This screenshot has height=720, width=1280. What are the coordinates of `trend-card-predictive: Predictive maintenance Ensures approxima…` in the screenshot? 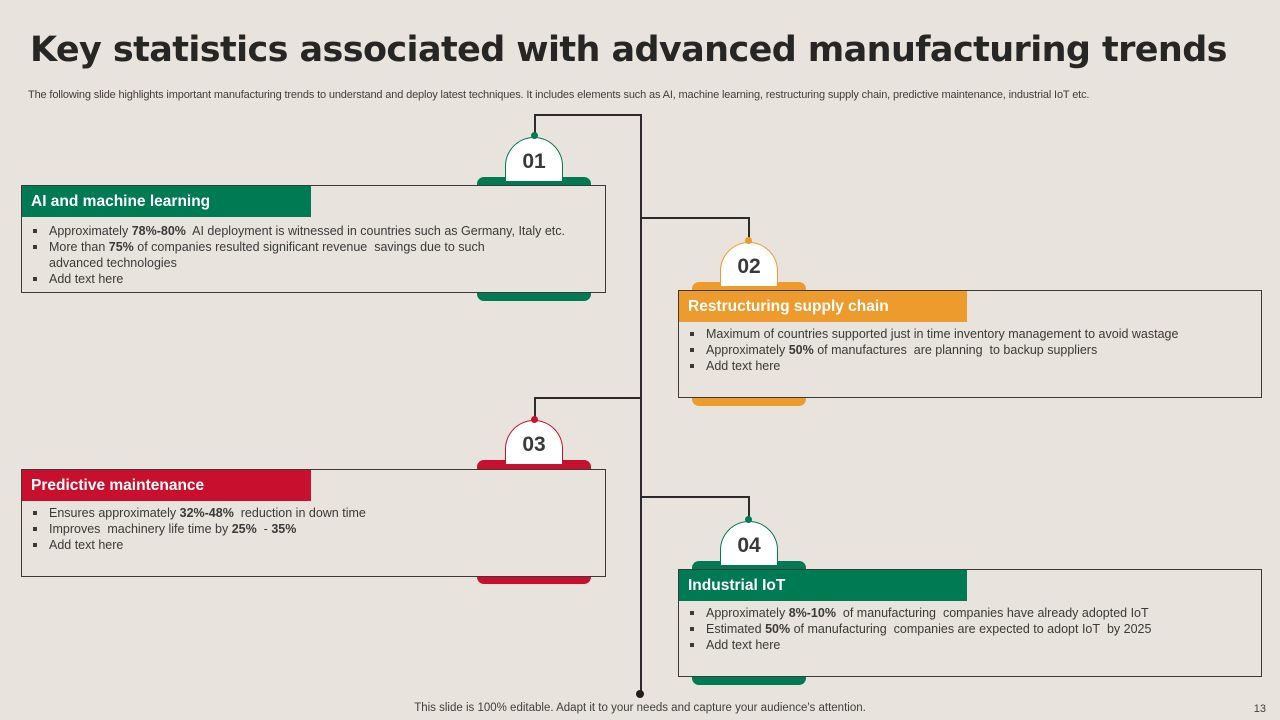 It's located at (313, 523).